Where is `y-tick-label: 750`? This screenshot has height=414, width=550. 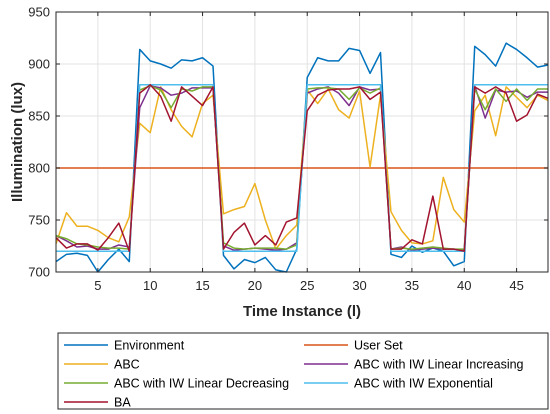
y-tick-label: 750 is located at coordinates (39, 220).